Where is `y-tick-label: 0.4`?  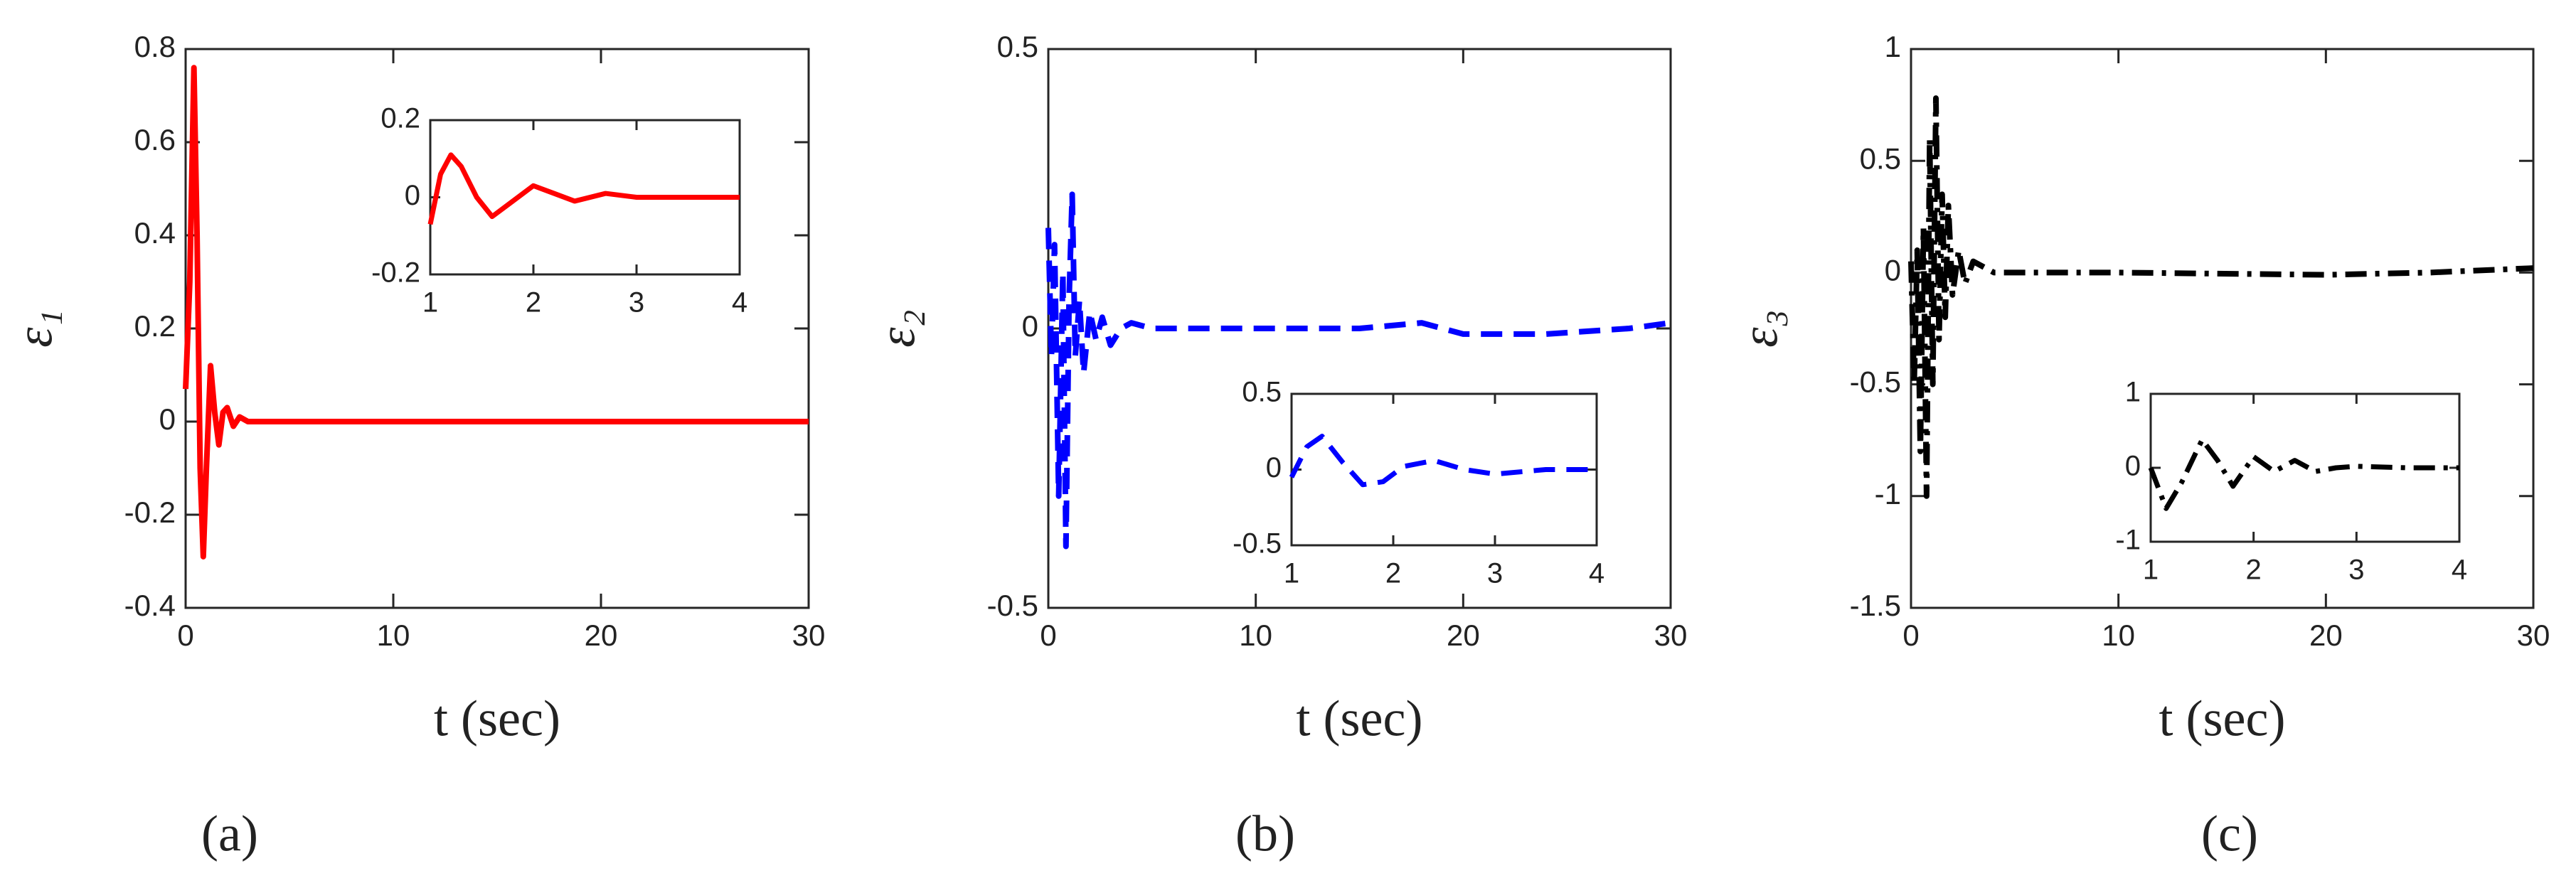
y-tick-label: 0.4 is located at coordinates (155, 233).